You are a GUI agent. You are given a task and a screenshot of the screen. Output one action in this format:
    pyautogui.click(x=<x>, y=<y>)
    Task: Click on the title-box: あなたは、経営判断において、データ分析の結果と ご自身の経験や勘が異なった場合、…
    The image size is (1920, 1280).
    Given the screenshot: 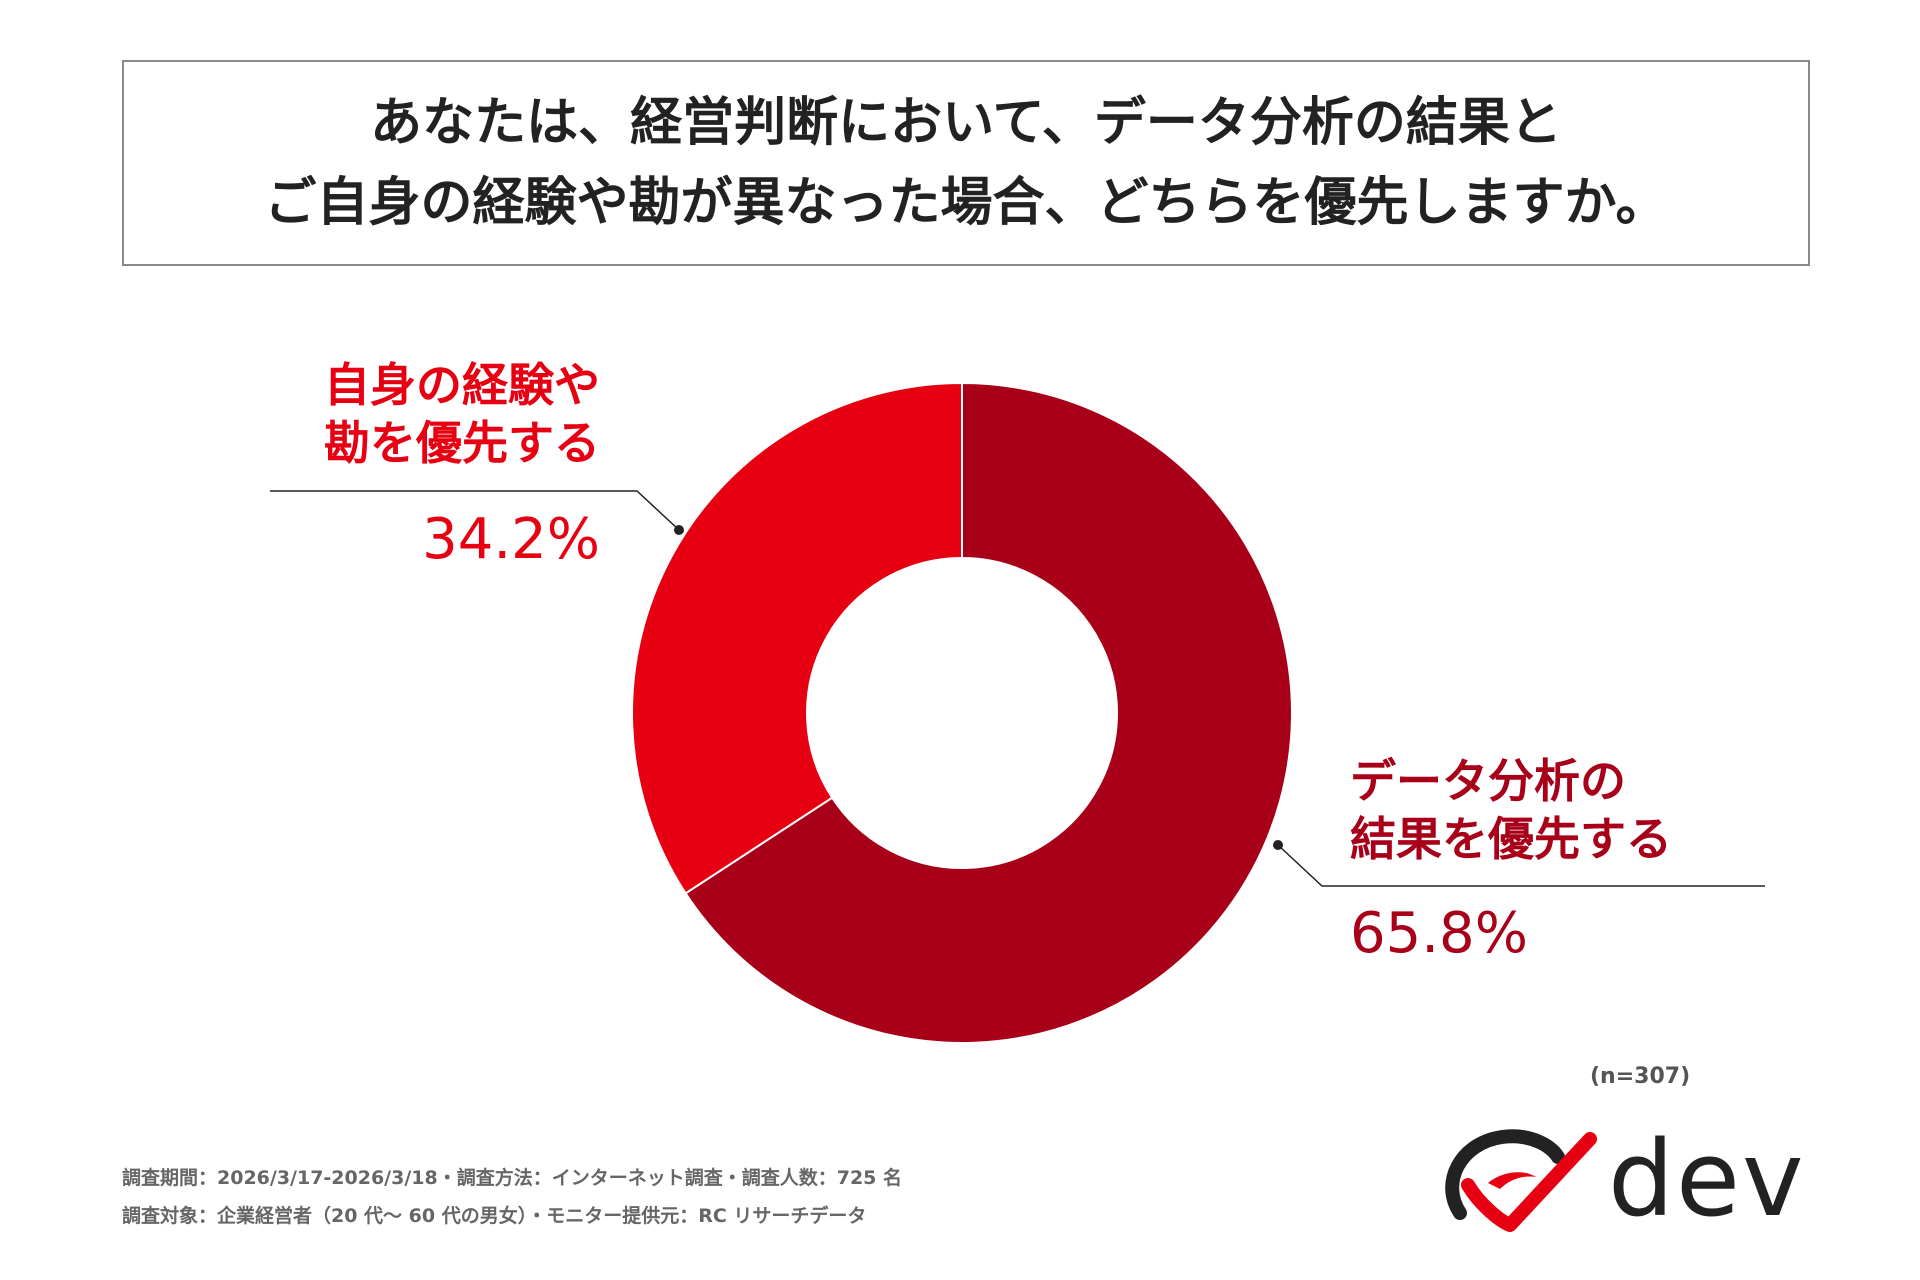 What is the action you would take?
    pyautogui.click(x=966, y=163)
    